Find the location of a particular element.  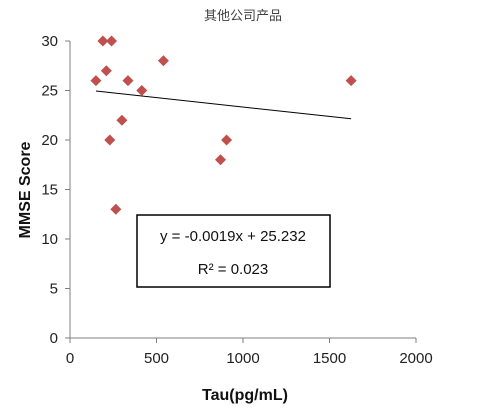

x-tick-label: 1500 is located at coordinates (329, 358).